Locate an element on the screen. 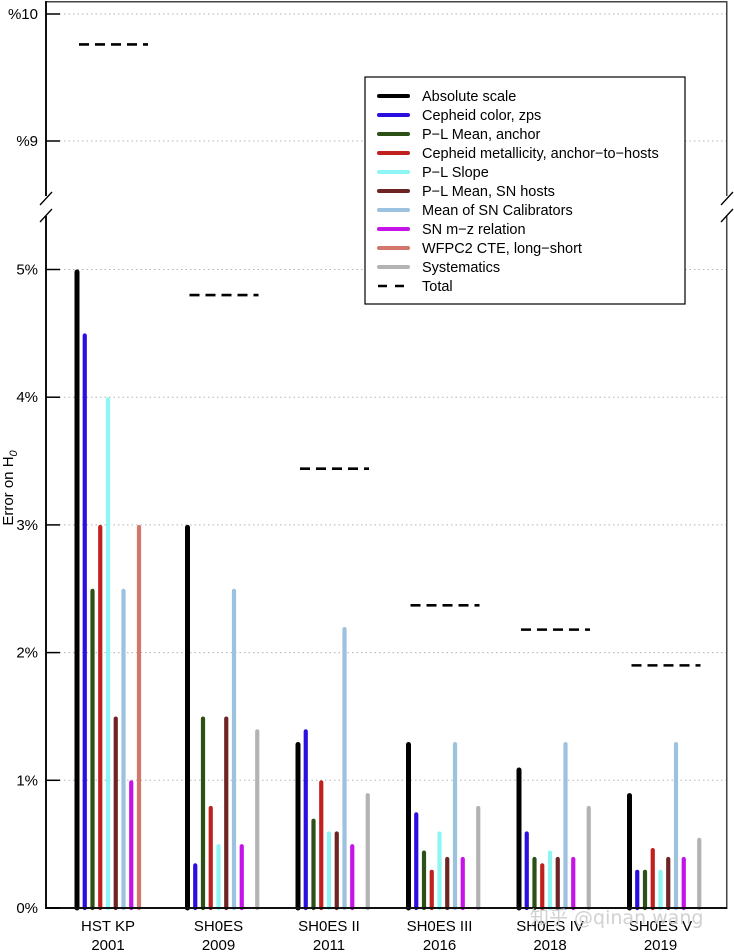  legend-item: P−L Mean, SN hosts is located at coordinates (466, 192).